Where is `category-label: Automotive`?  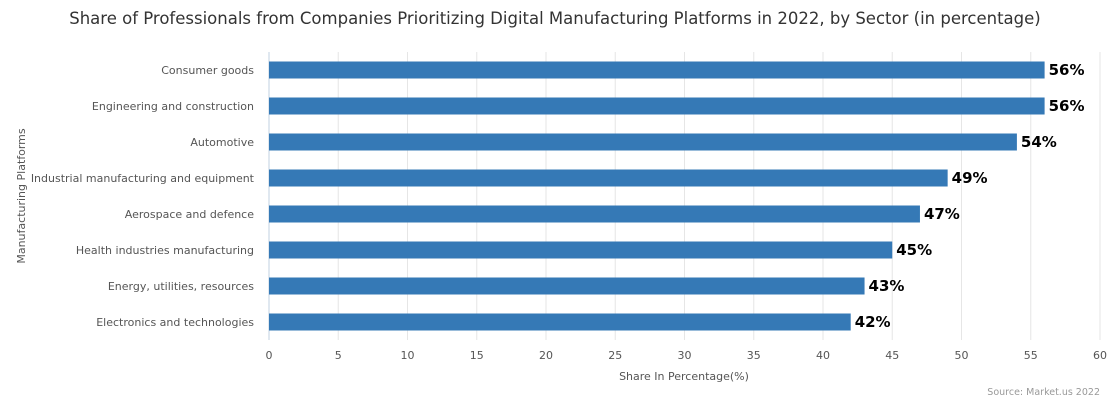 category-label: Automotive is located at coordinates (222, 142).